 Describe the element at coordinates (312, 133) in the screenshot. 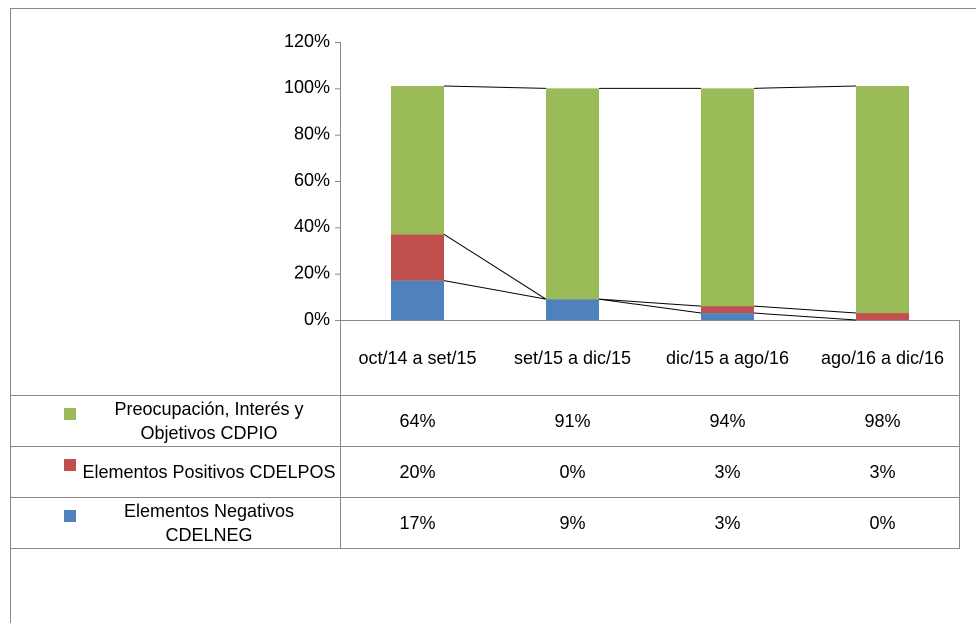

I see `y-tick-label: 80%` at that location.